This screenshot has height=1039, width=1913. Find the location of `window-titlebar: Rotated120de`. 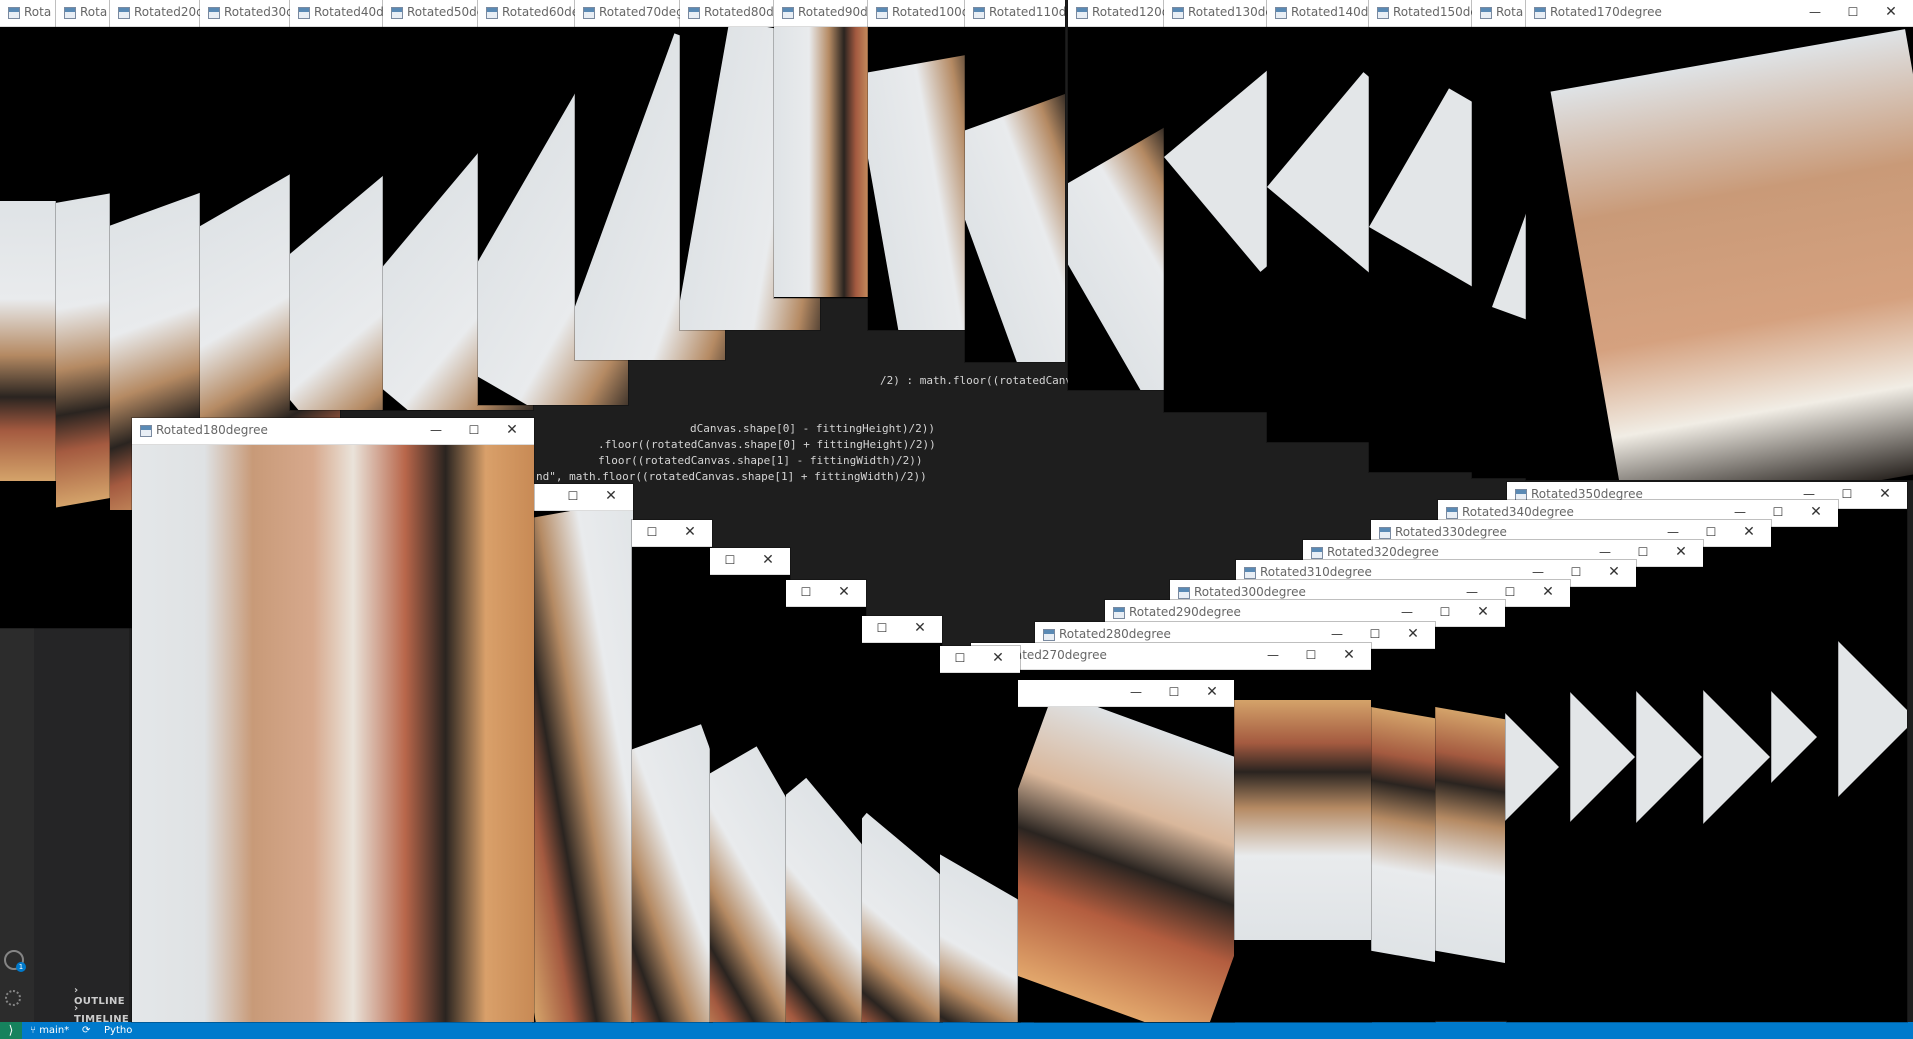

window-titlebar: Rotated120de is located at coordinates (1118, 13).